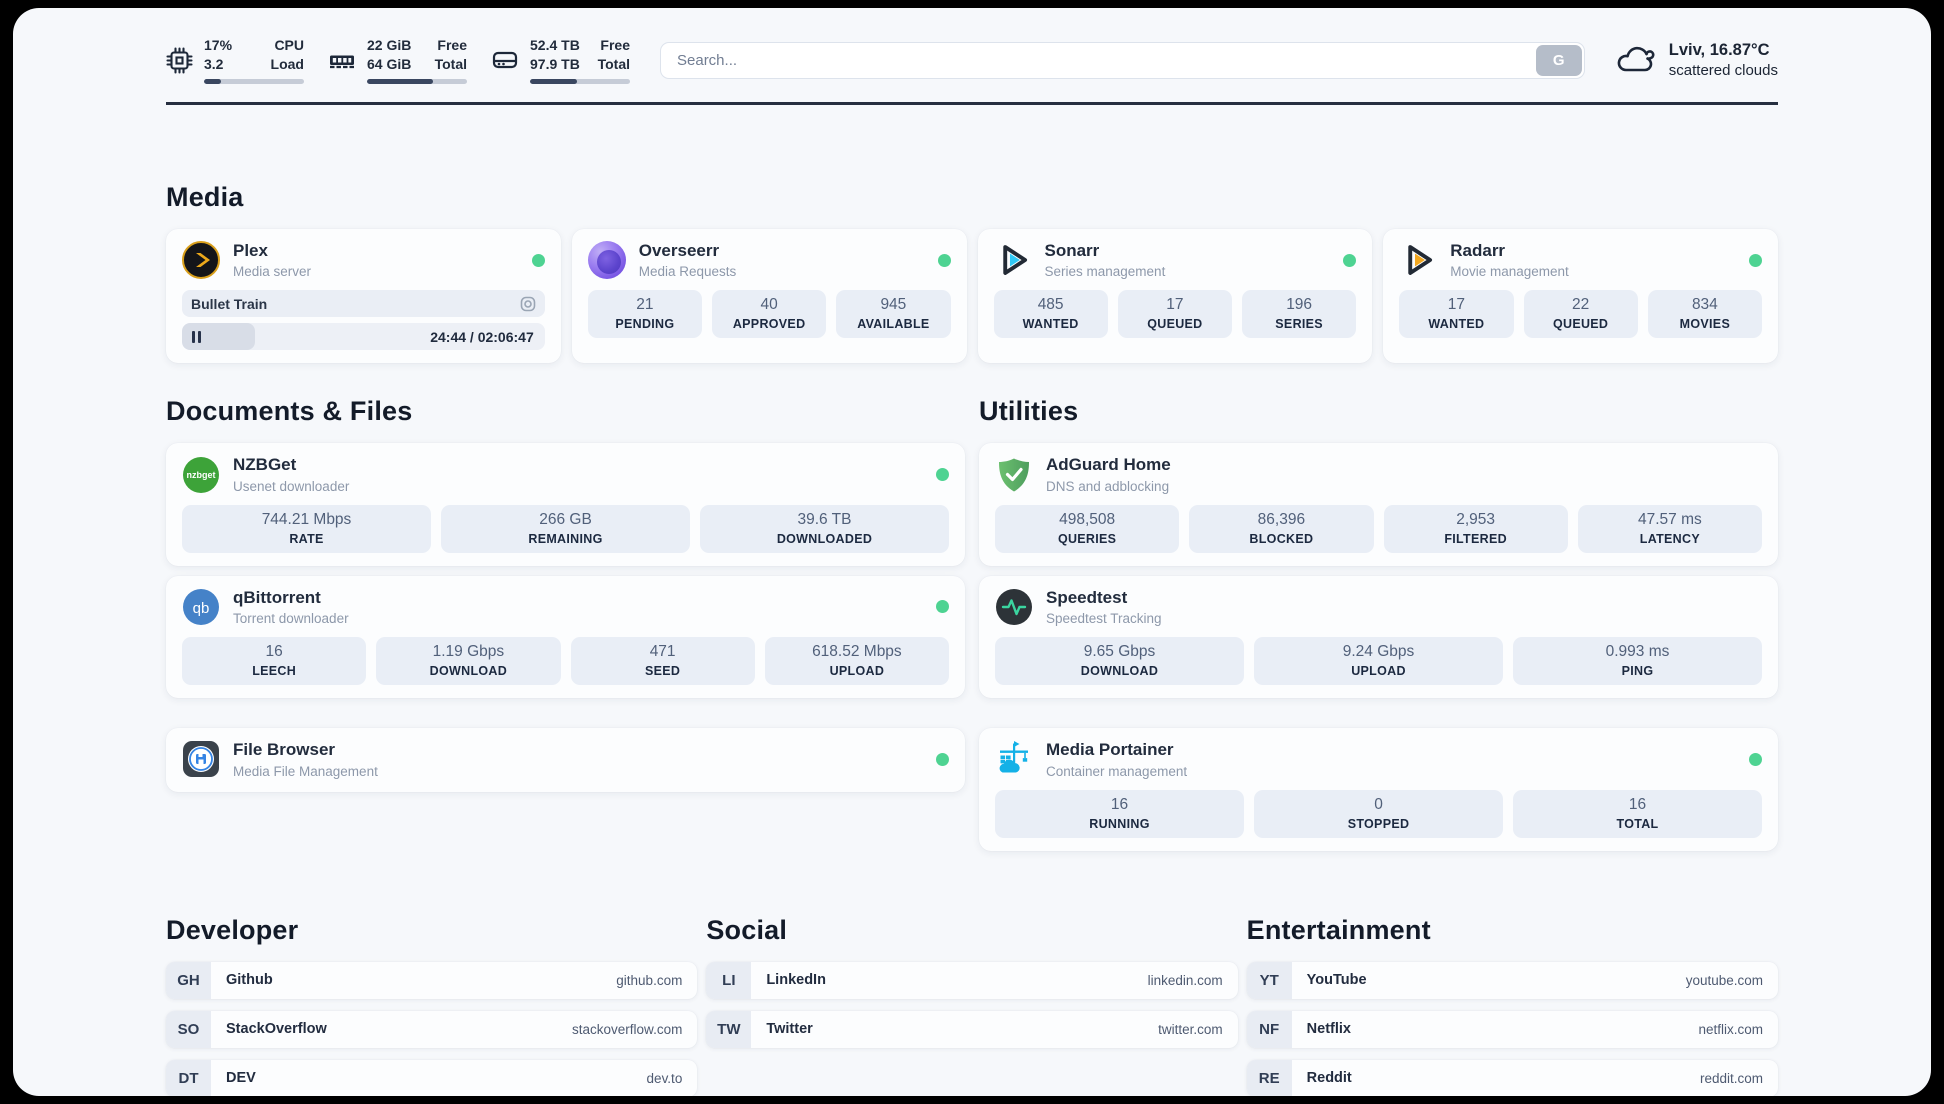  What do you see at coordinates (277, 597) in the screenshot?
I see `app-name: qBittorrent` at bounding box center [277, 597].